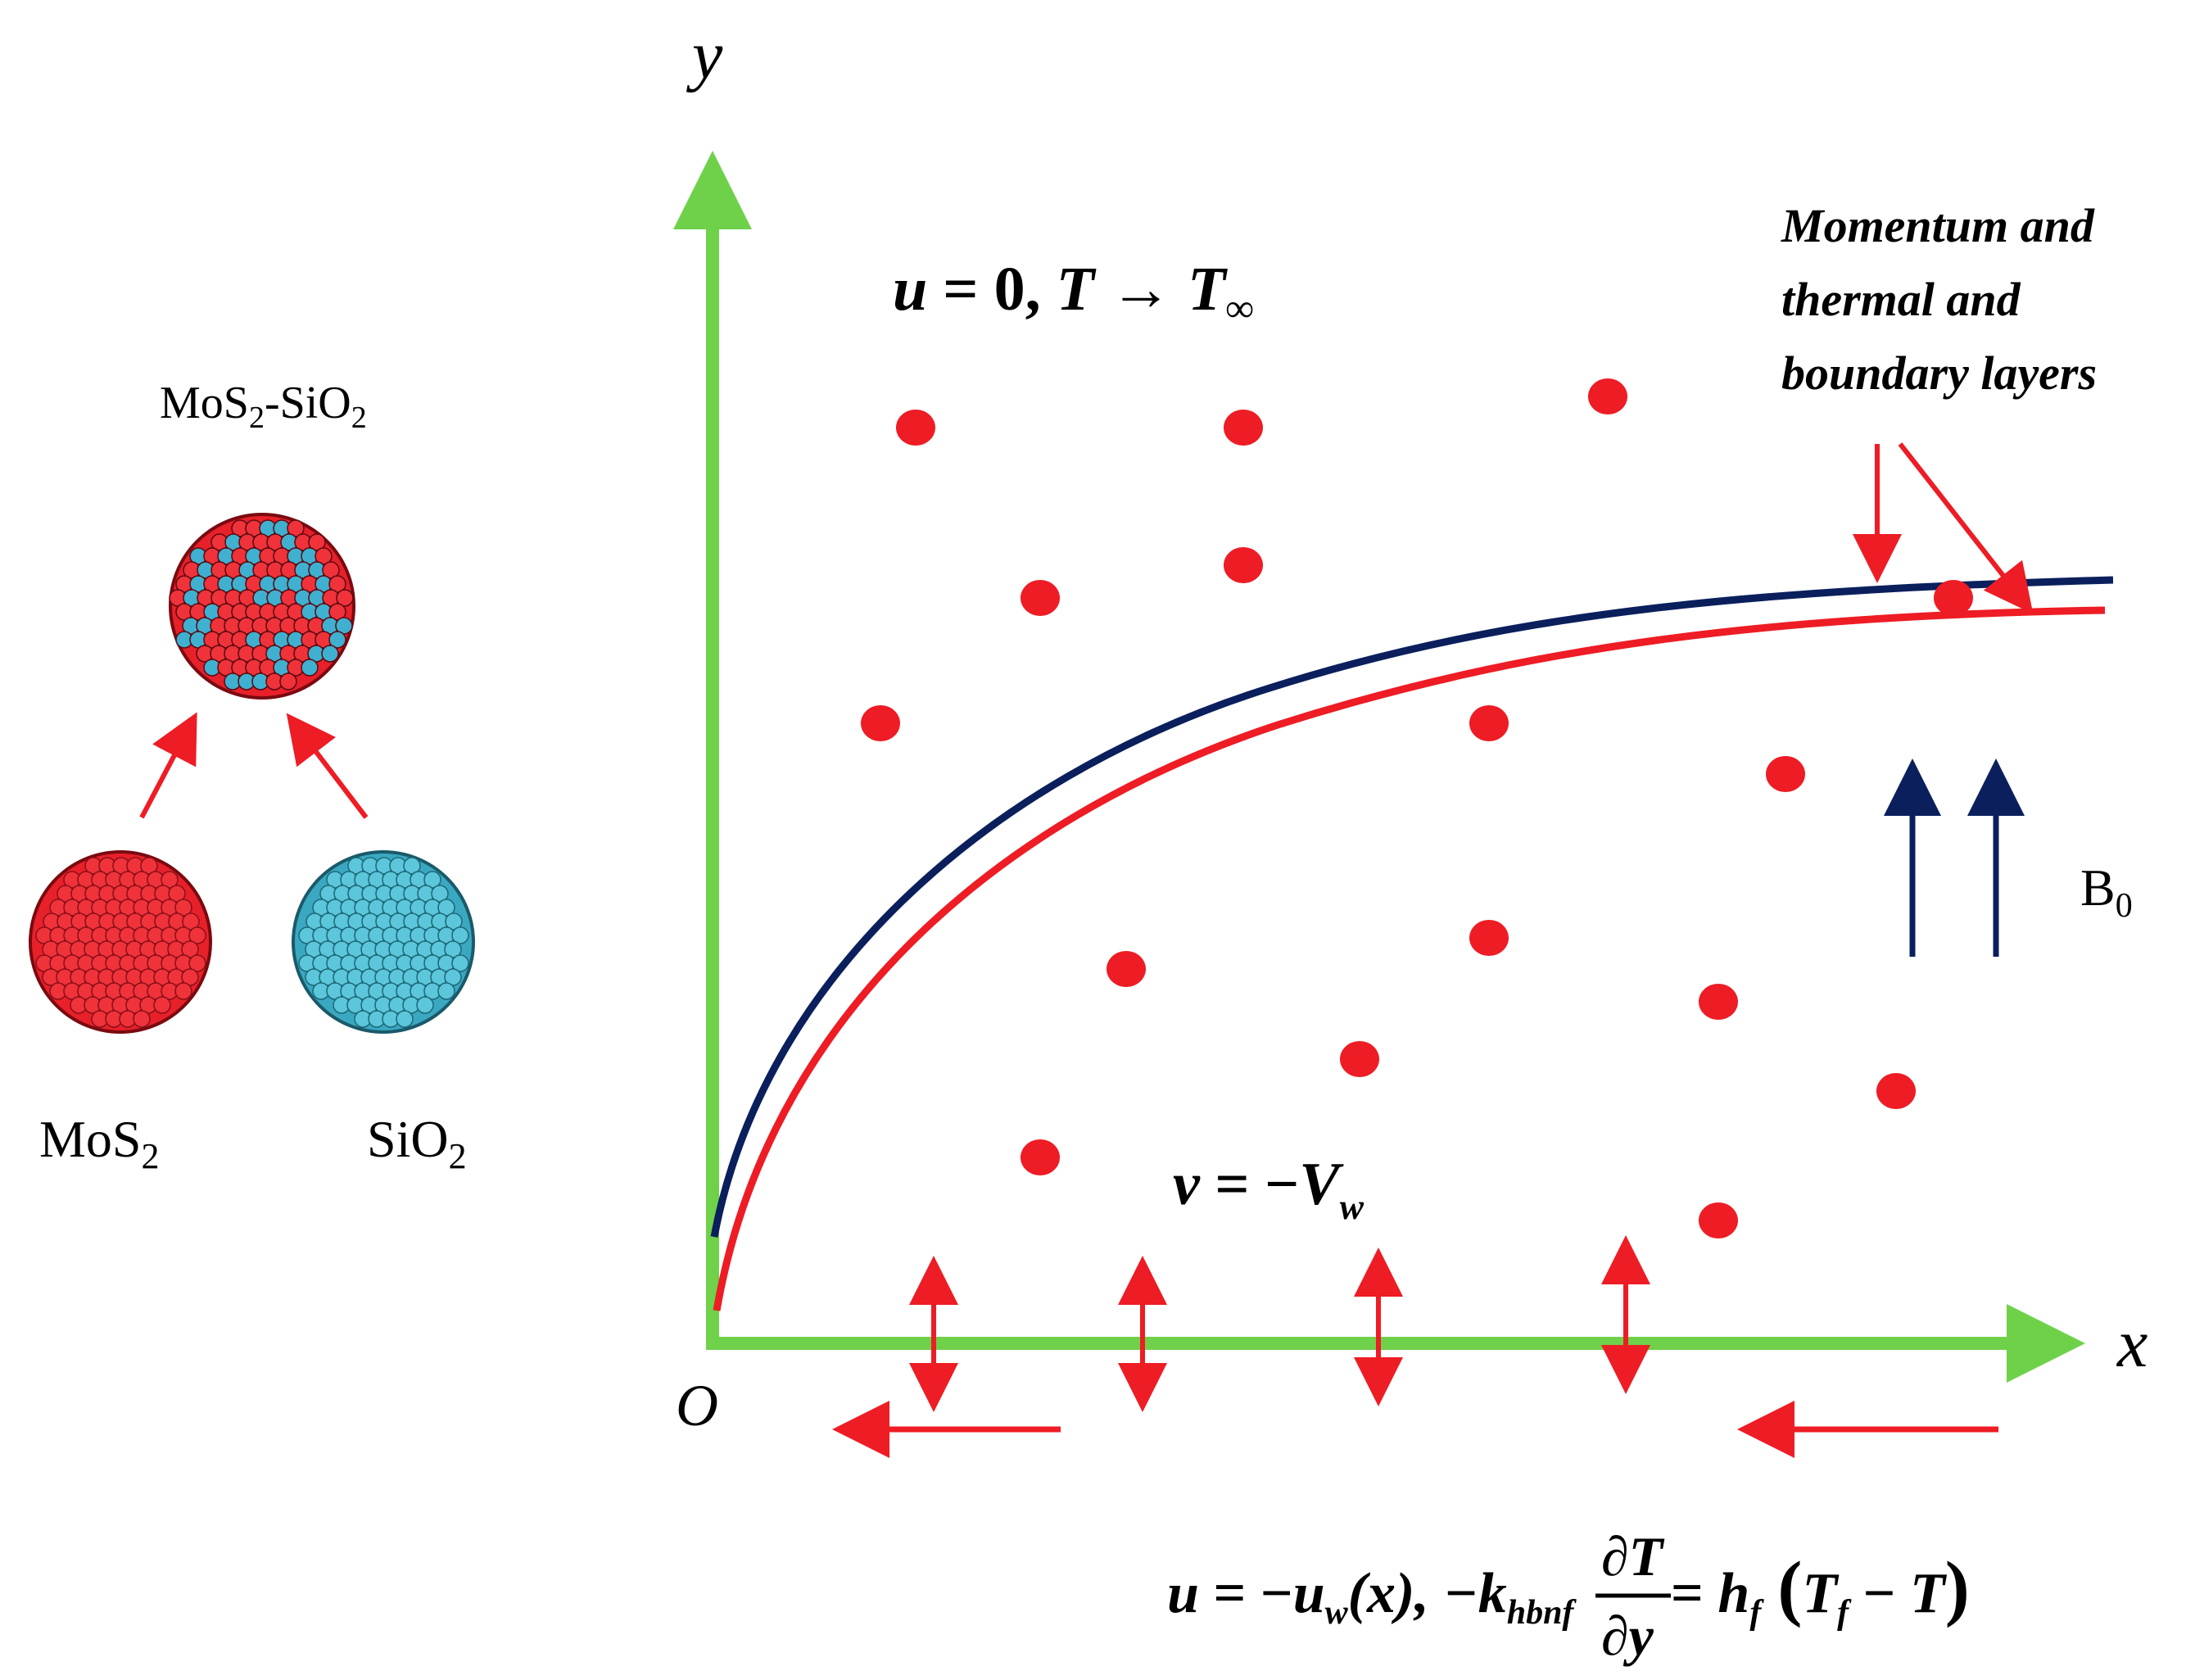 The image size is (2195, 1680). I want to click on magnetic-field-label: B0, so click(2106, 891).